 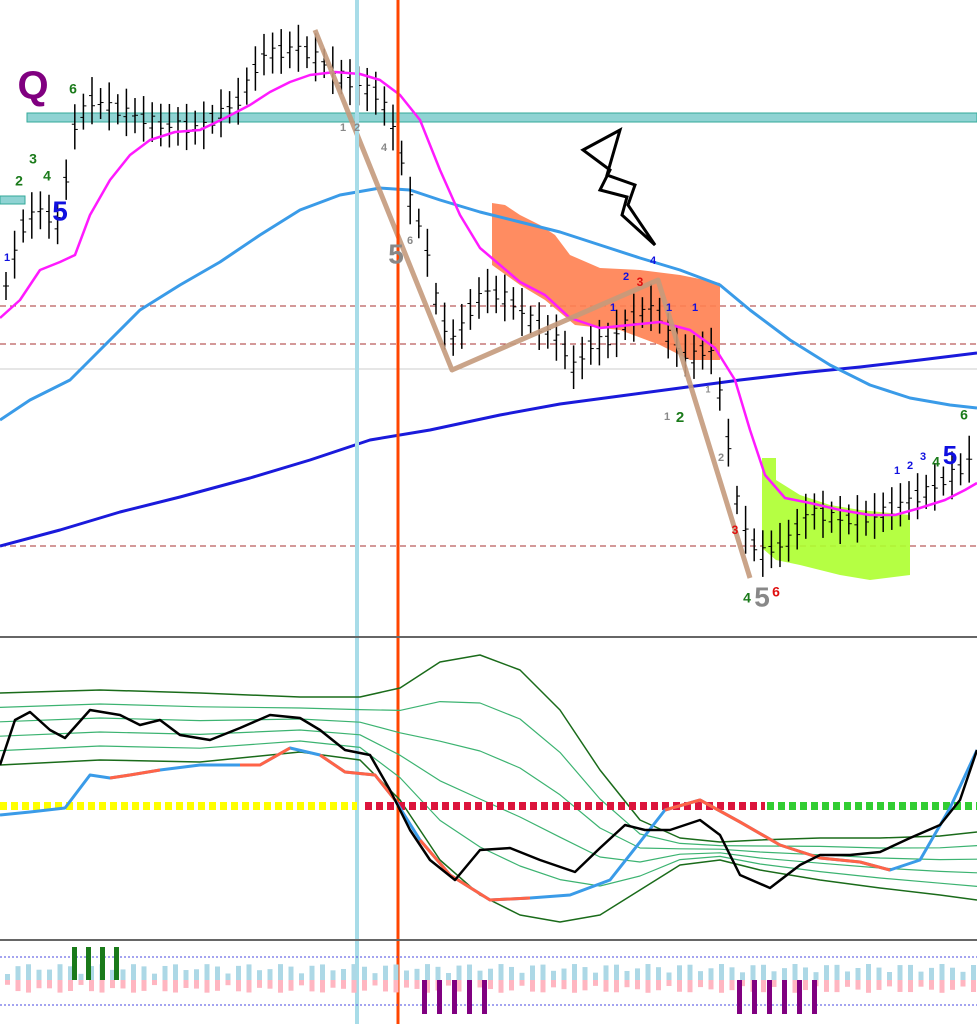 What do you see at coordinates (396, 253) in the screenshot?
I see `count-label: 5` at bounding box center [396, 253].